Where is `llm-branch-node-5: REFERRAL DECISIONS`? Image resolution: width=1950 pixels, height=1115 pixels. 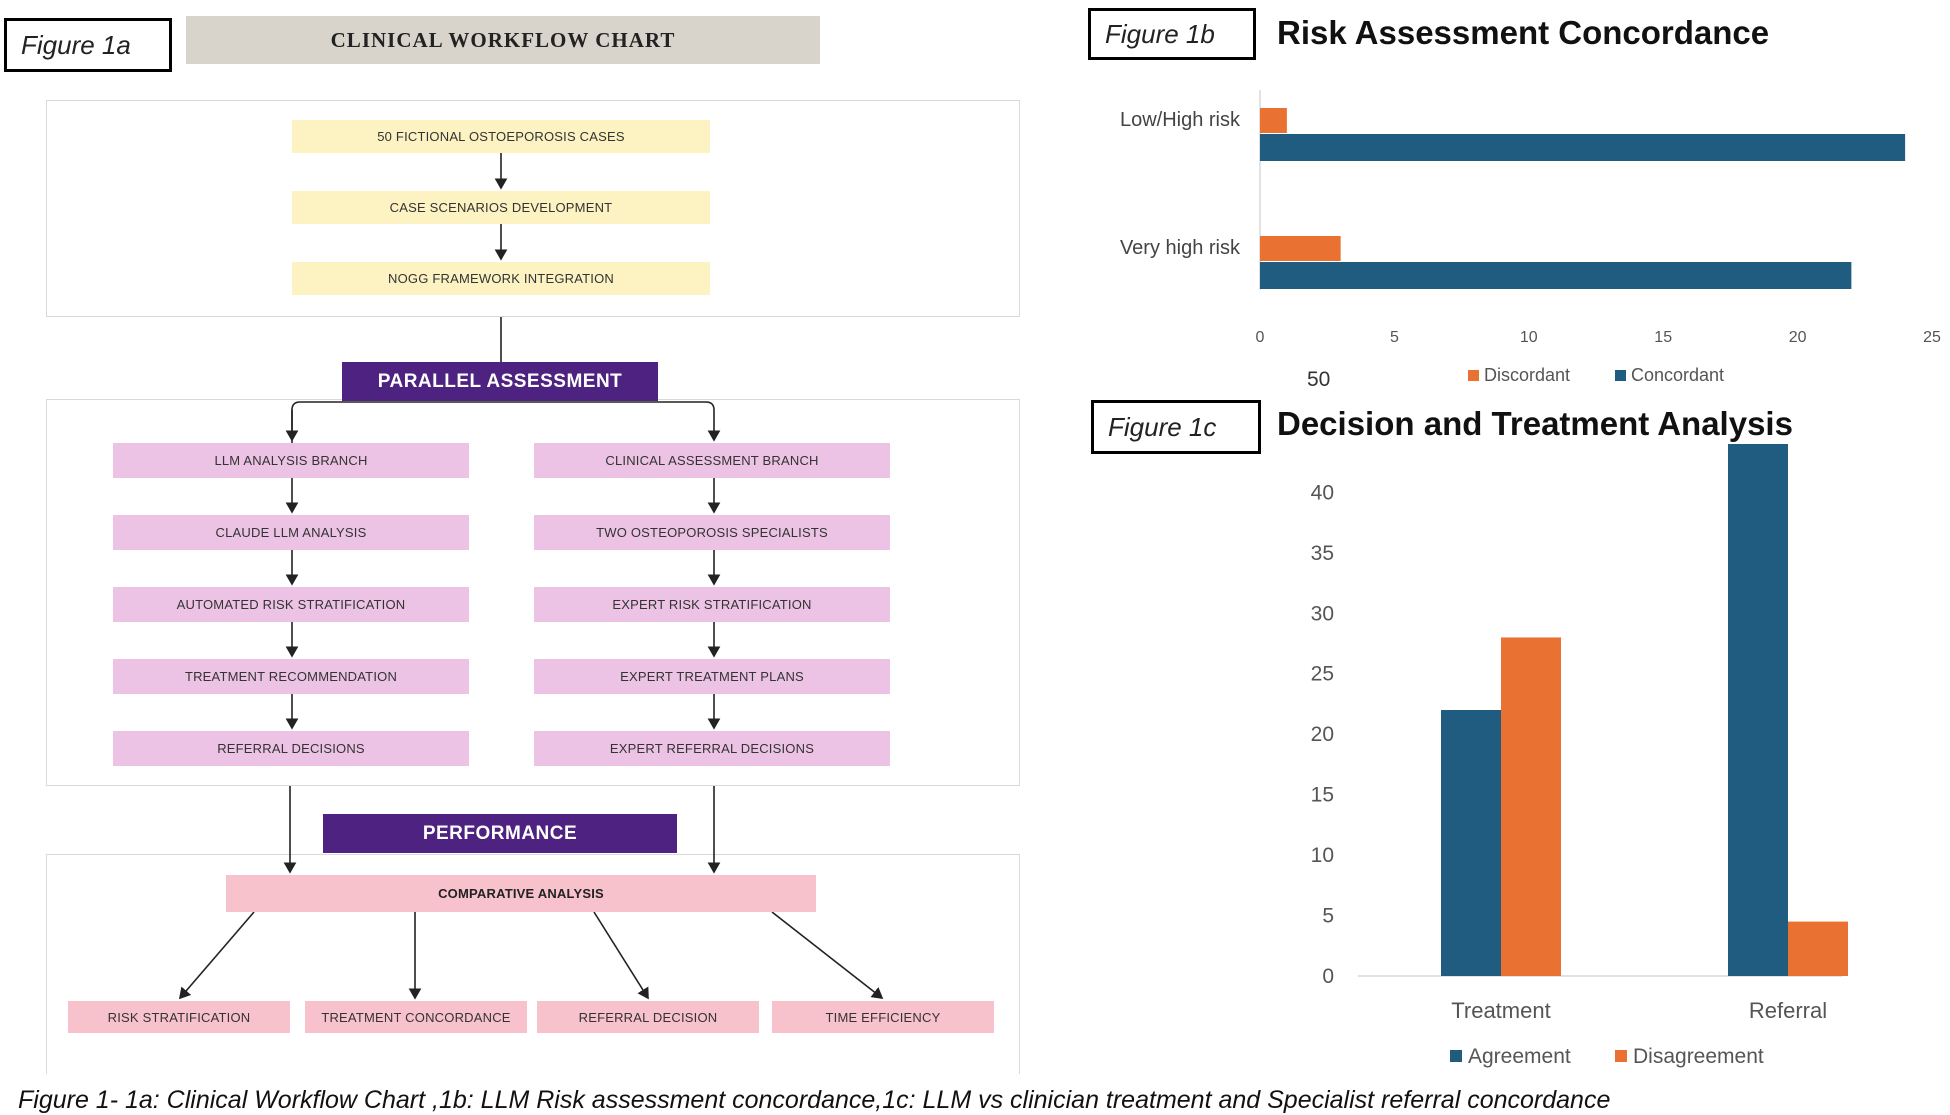
llm-branch-node-5: REFERRAL DECISIONS is located at coordinates (291, 748).